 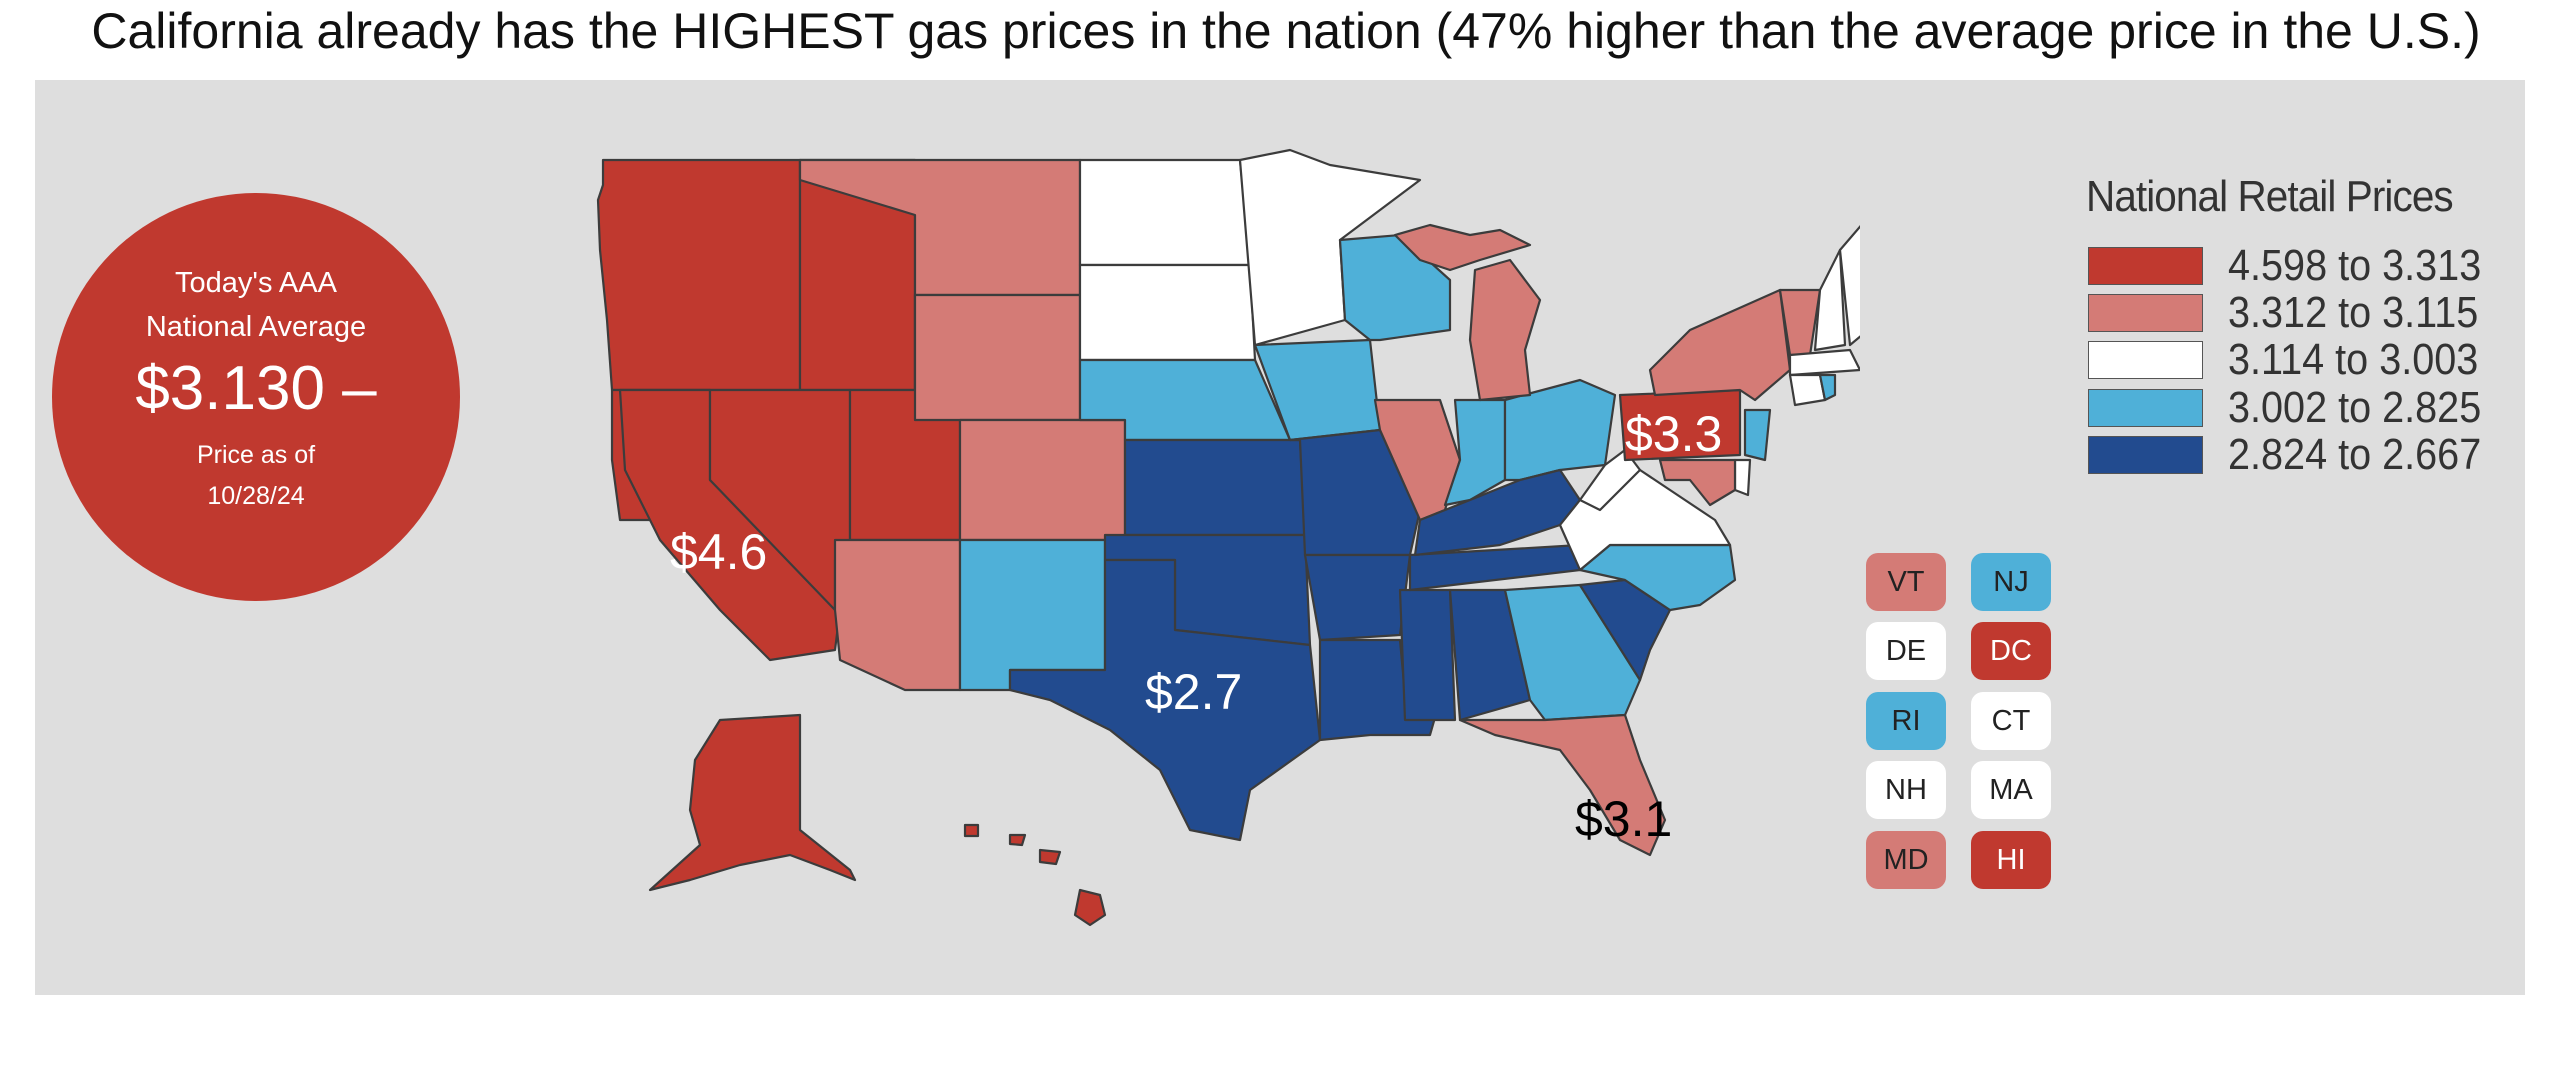 What do you see at coordinates (1624, 819) in the screenshot?
I see `callout-florida: $3.1` at bounding box center [1624, 819].